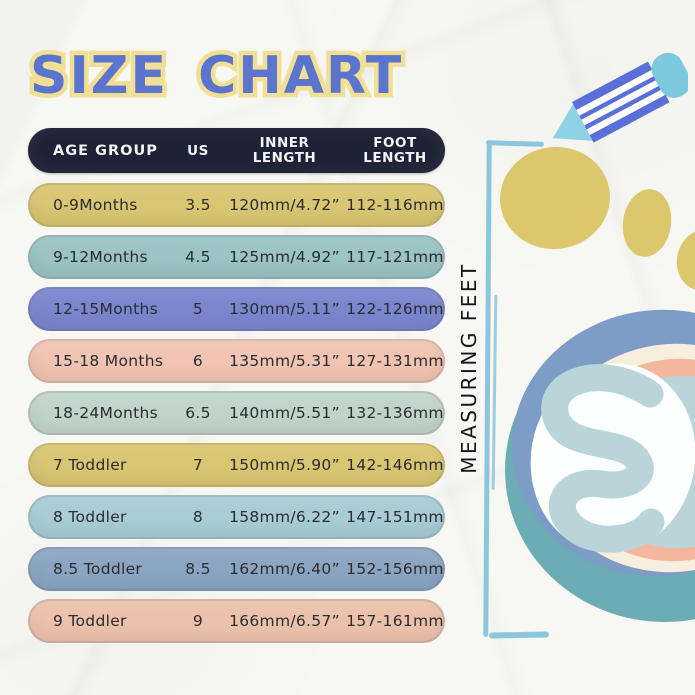 This screenshot has width=695, height=695. What do you see at coordinates (90, 465) in the screenshot?
I see `cell-age-group: 7 Toddler` at bounding box center [90, 465].